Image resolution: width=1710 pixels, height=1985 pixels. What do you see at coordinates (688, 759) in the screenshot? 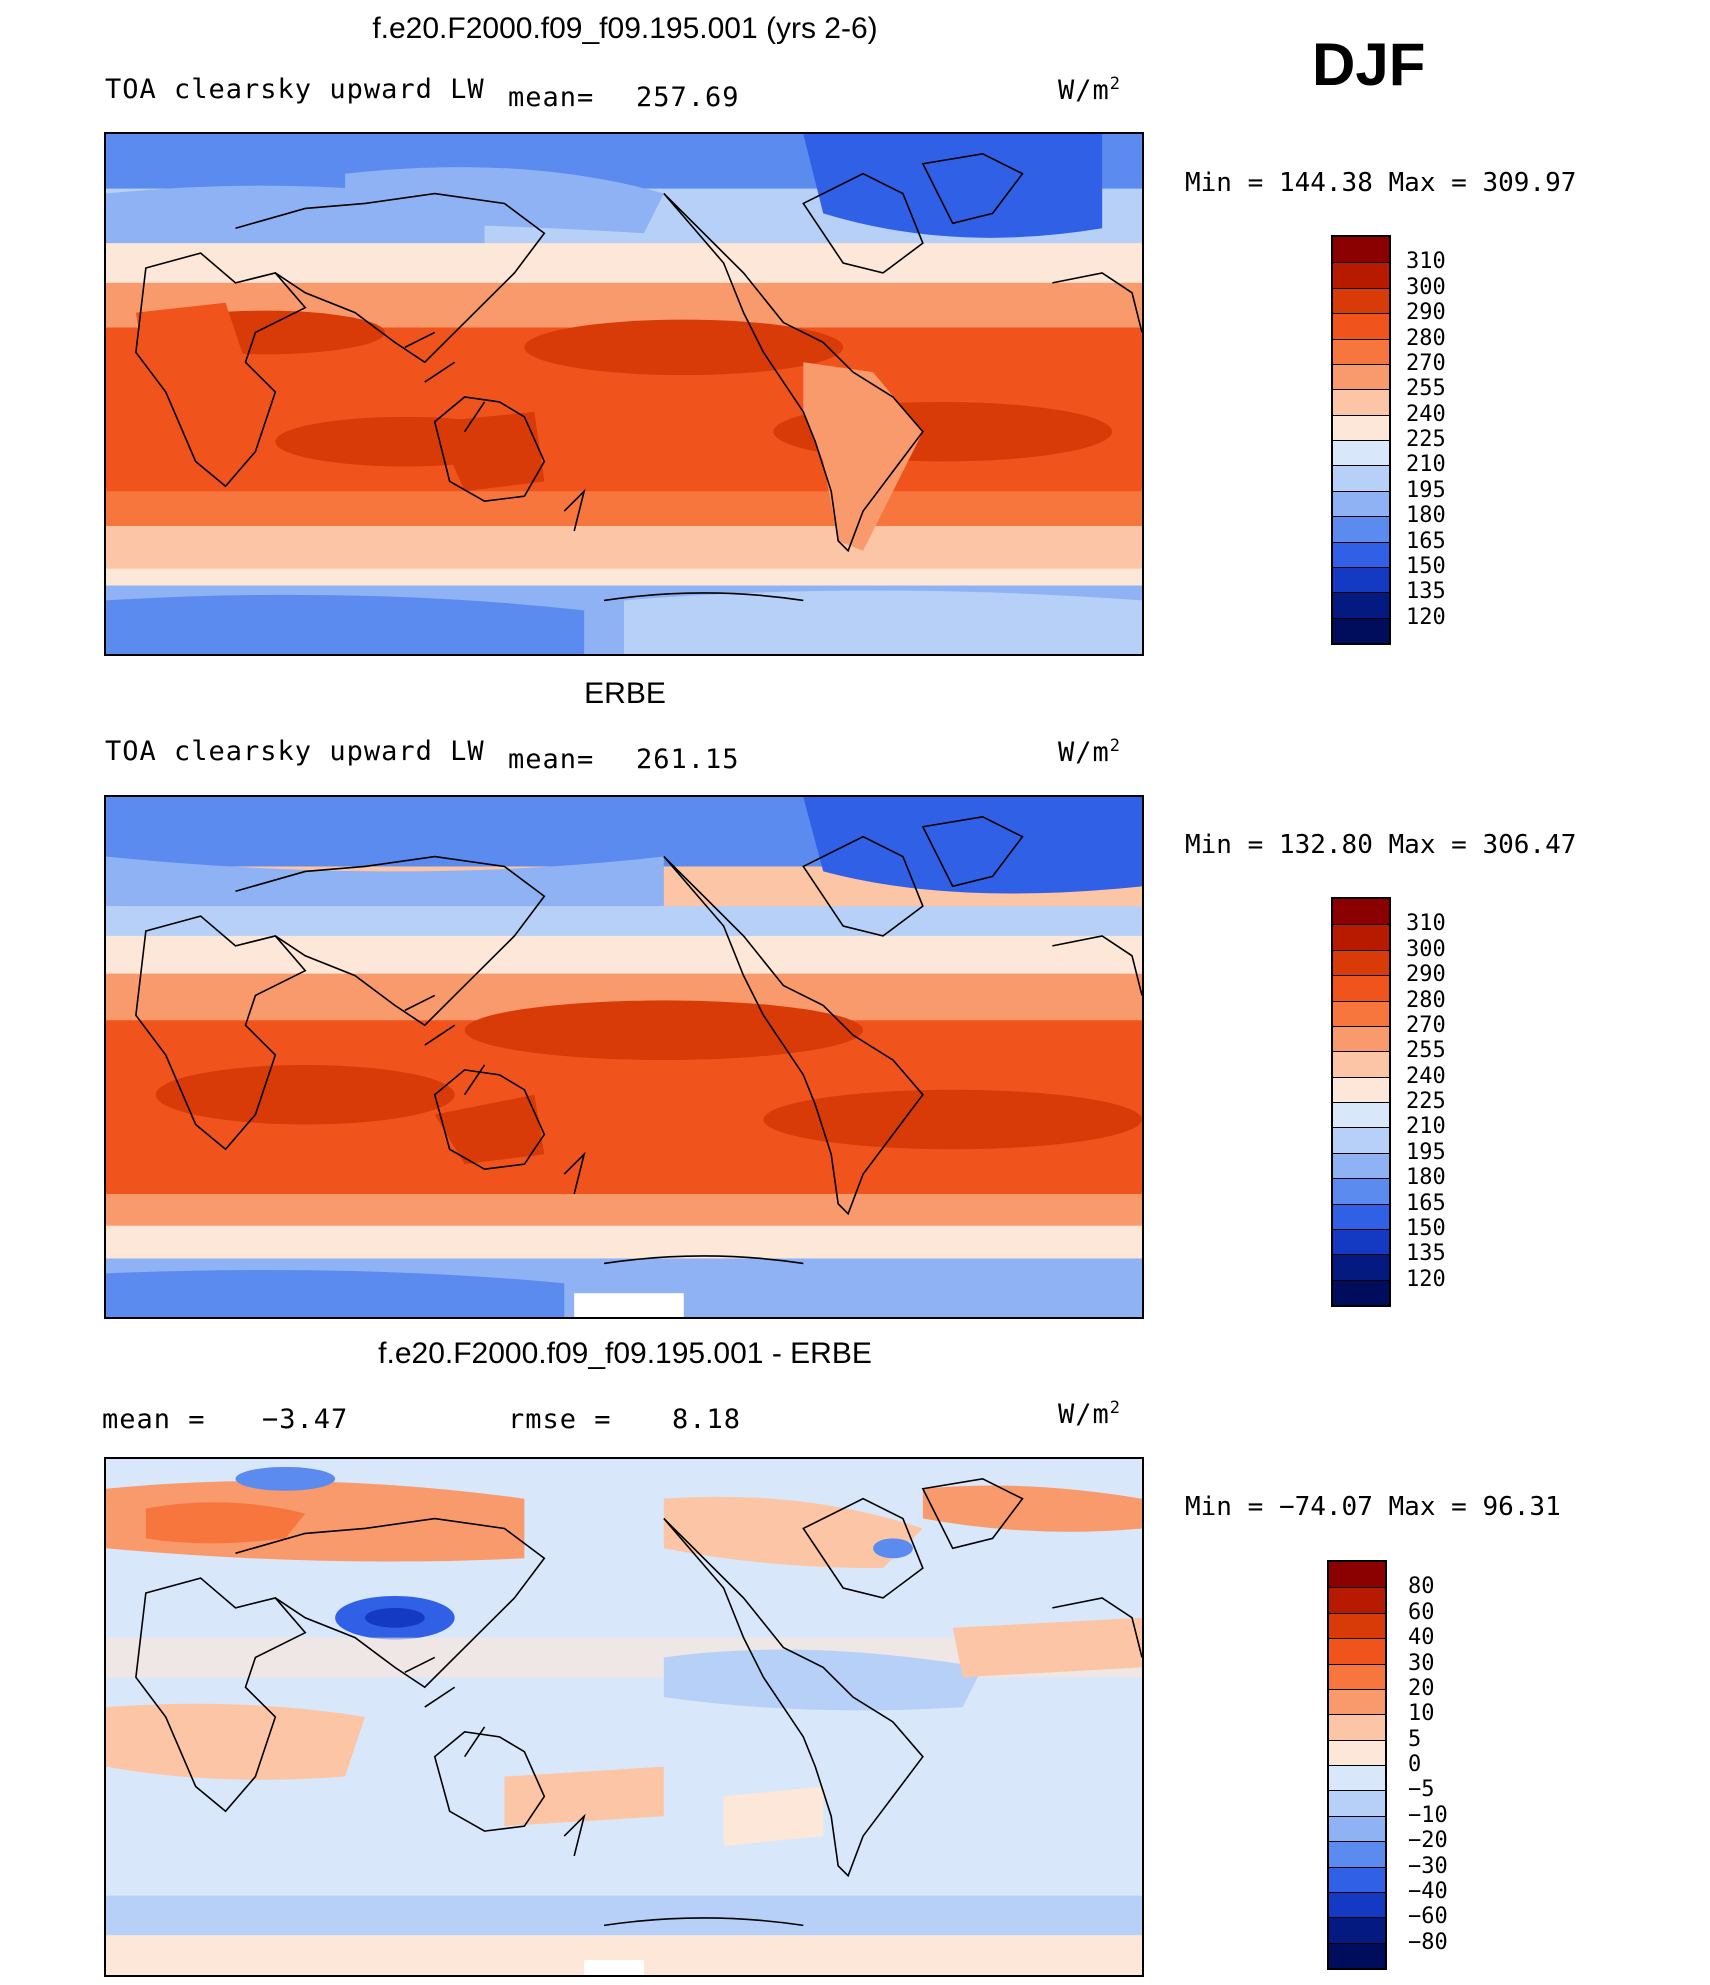
I see `panel2-mean-value: 261.15` at bounding box center [688, 759].